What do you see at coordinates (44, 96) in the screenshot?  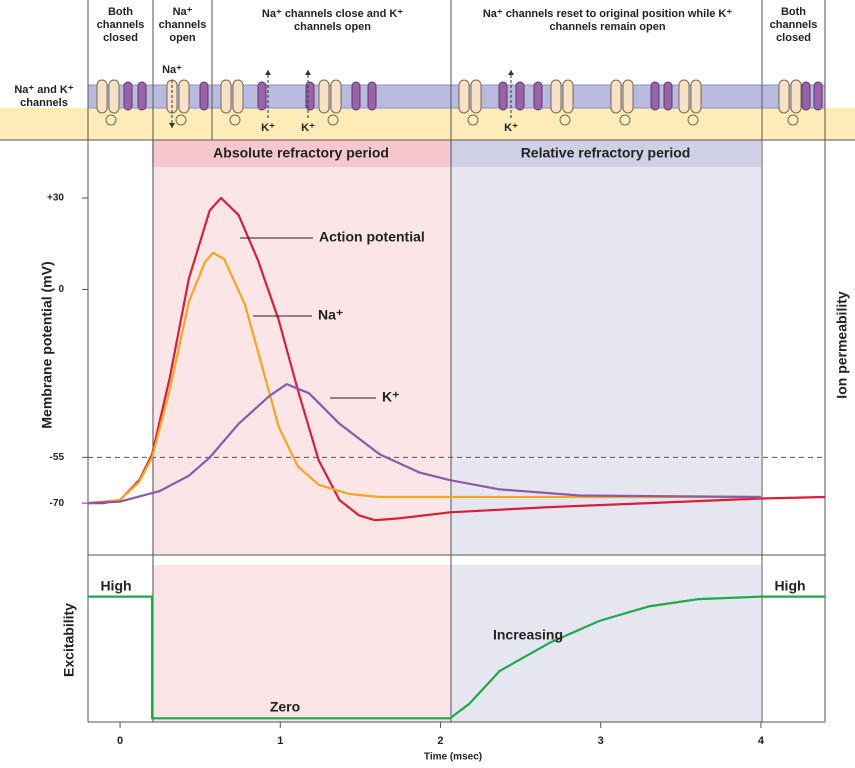 I see `row-label: Na⁺ and K⁺ channels` at bounding box center [44, 96].